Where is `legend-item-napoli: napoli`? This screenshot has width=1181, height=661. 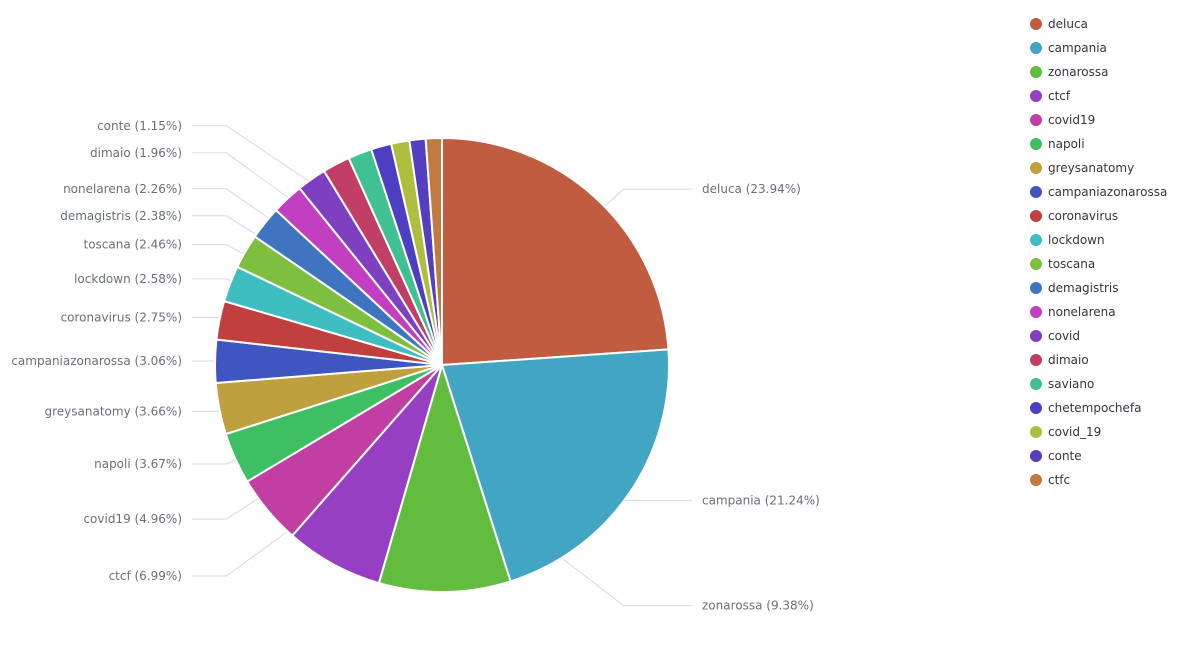 legend-item-napoli: napoli is located at coordinates (1098, 144).